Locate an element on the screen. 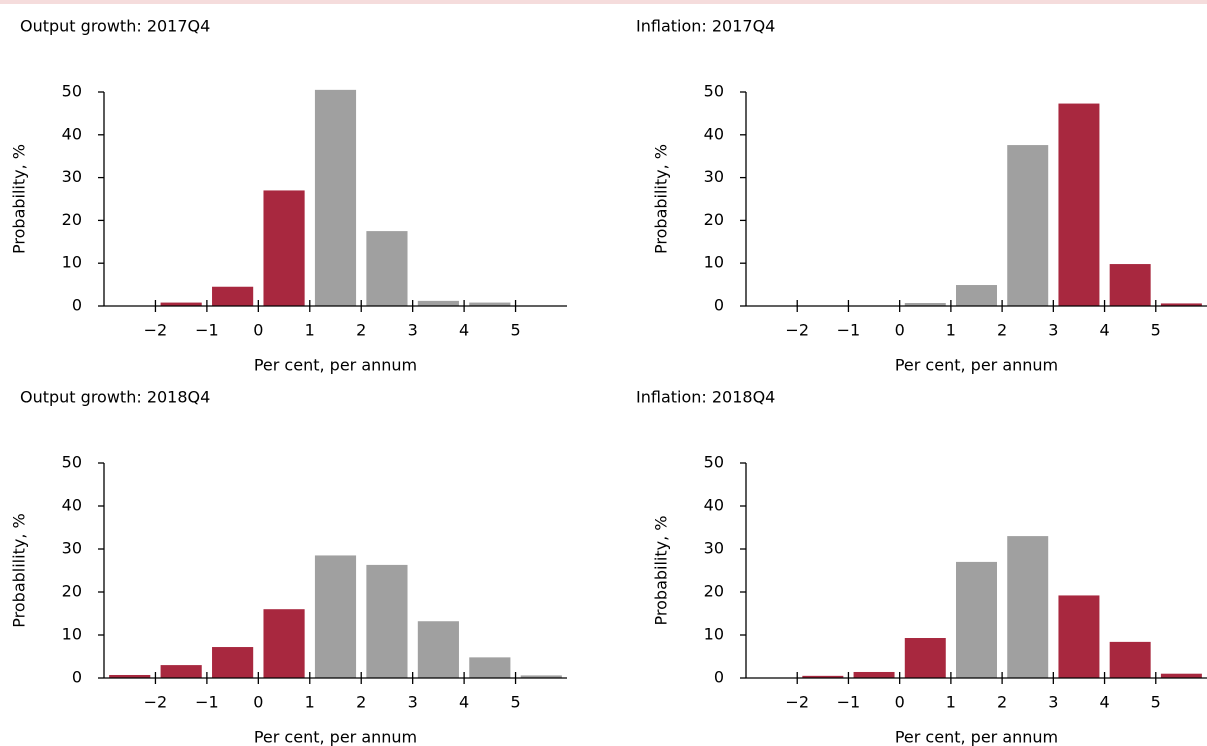 This screenshot has height=746, width=1207. y-axis-label: Probablility, % is located at coordinates (19, 570).